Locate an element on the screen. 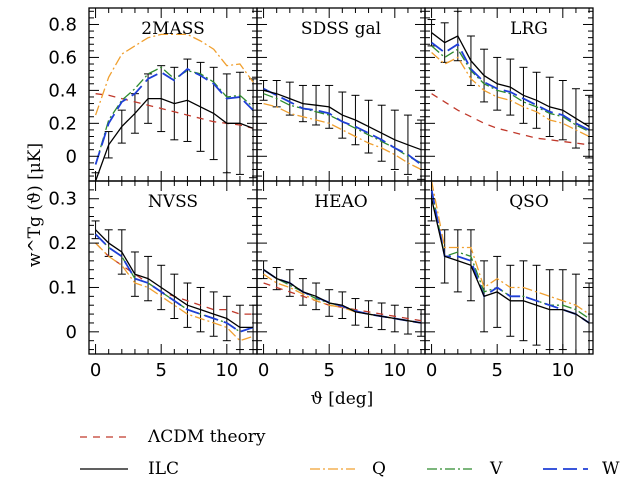 The image size is (624, 480). panel-heao: HEAO is located at coordinates (341, 267).